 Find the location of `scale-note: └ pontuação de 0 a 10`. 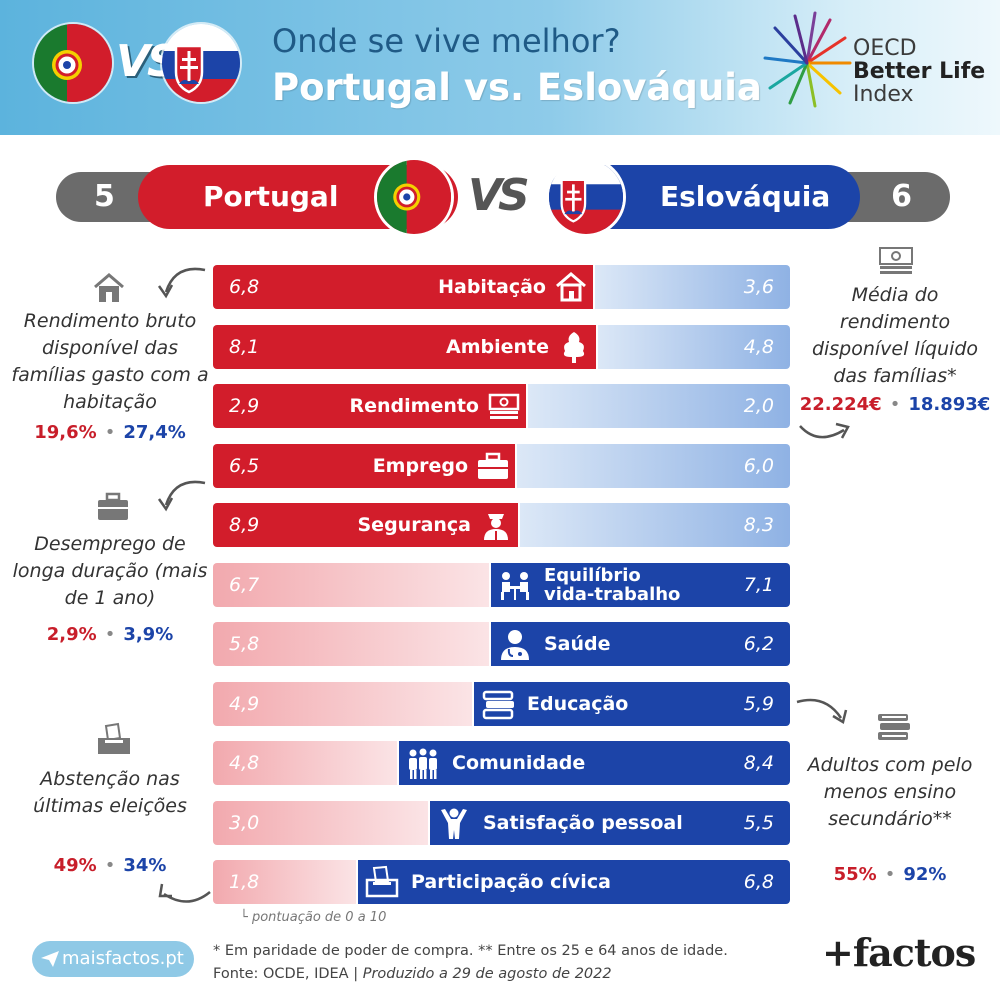

scale-note: └ pontuação de 0 a 10 is located at coordinates (313, 917).